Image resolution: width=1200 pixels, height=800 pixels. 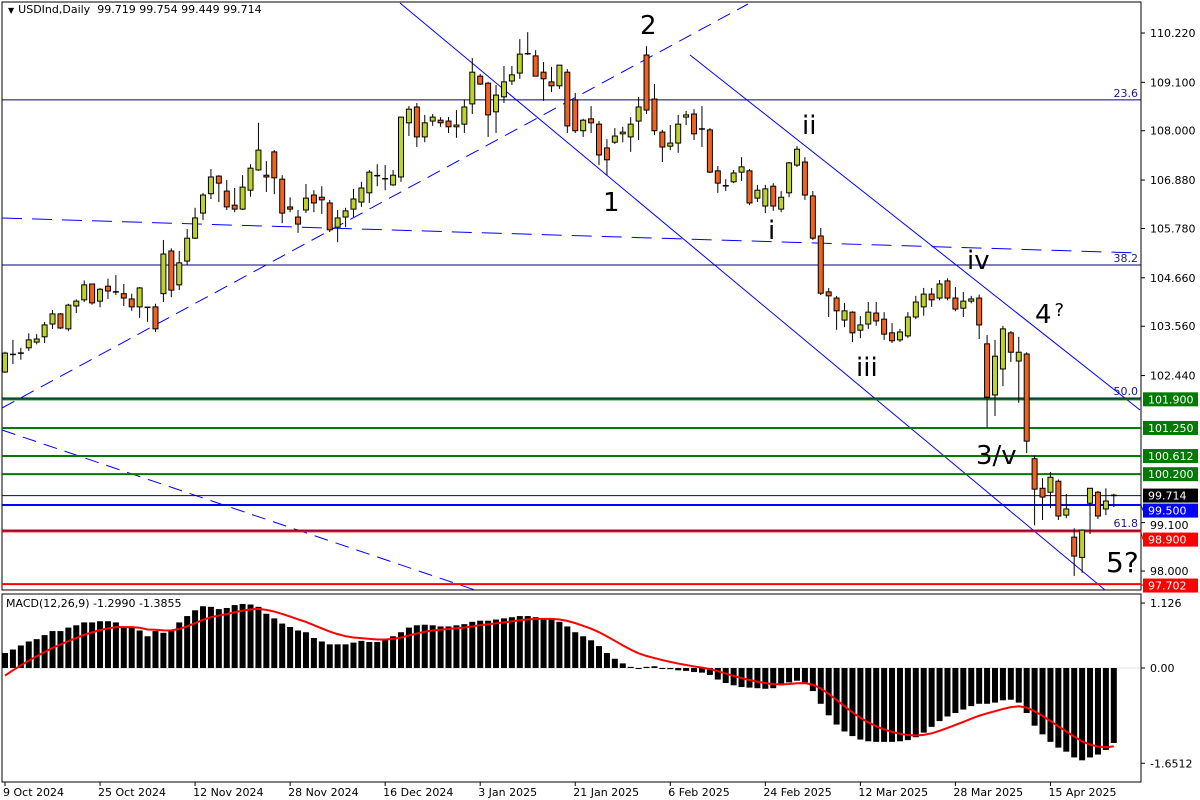 What do you see at coordinates (11, 10) in the screenshot?
I see `collapse-triangle-icon: ▼` at bounding box center [11, 10].